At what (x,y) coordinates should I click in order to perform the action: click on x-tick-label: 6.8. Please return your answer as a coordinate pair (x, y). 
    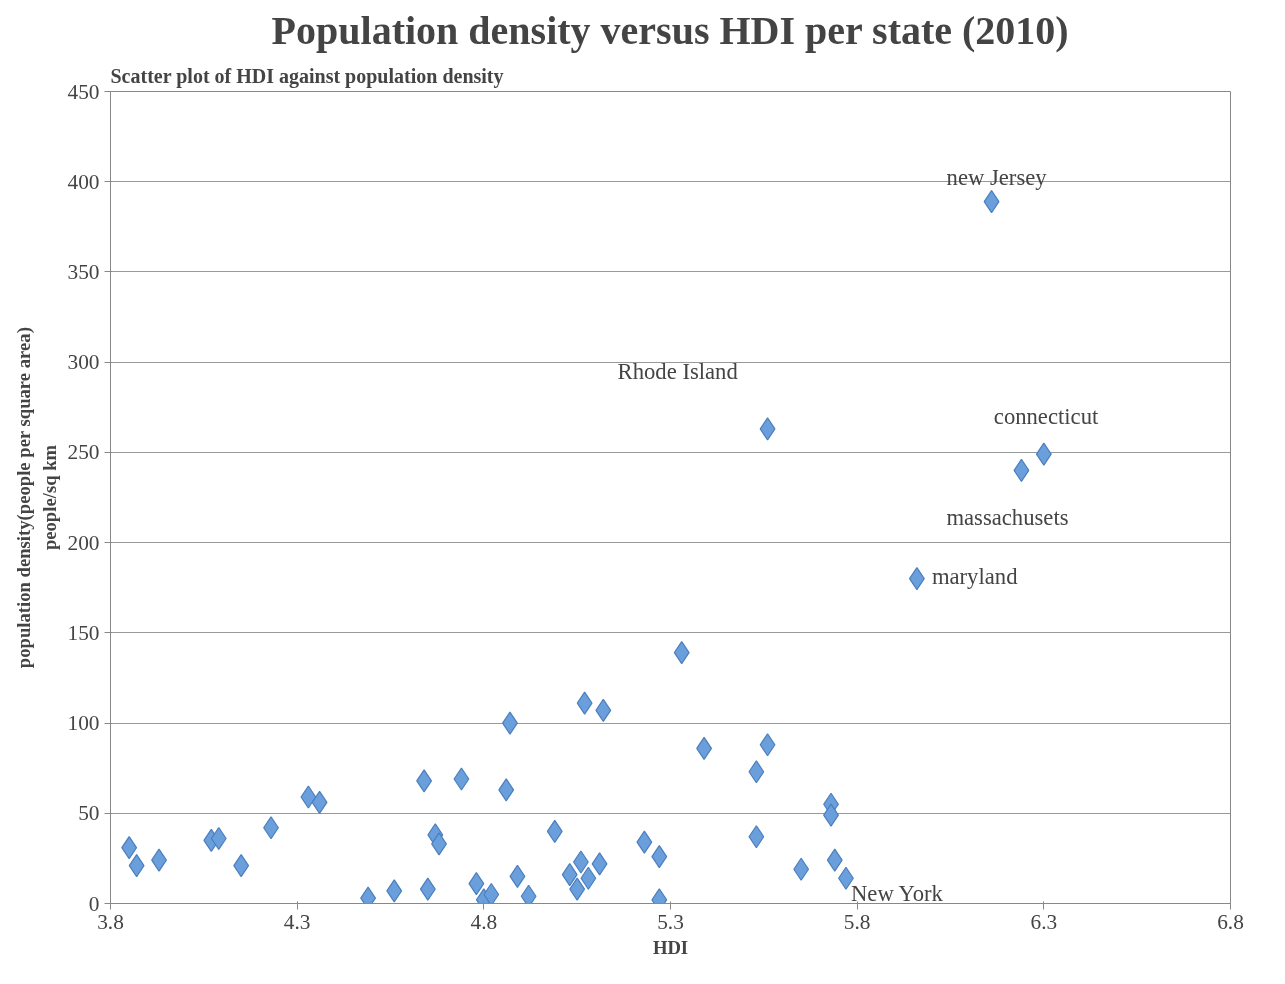
    Looking at the image, I should click on (1230, 921).